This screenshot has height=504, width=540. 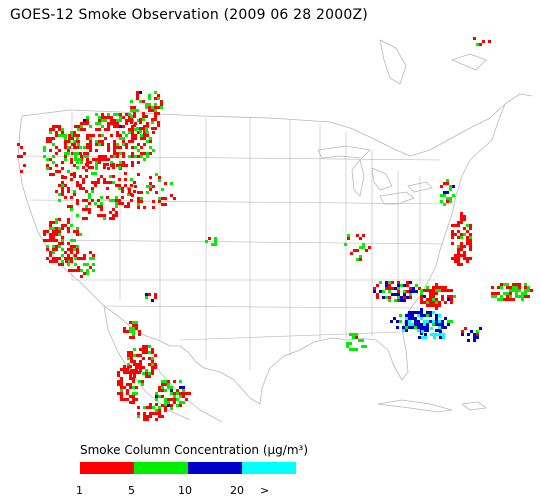 I want to click on legend-tick-10: 10, so click(x=185, y=490).